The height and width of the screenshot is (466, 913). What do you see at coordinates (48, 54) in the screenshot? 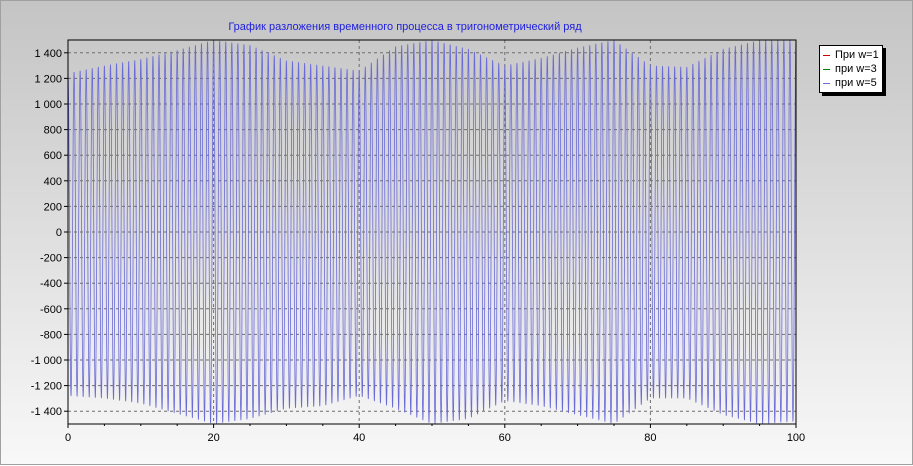
I see `y-tick-label: 1 400` at bounding box center [48, 54].